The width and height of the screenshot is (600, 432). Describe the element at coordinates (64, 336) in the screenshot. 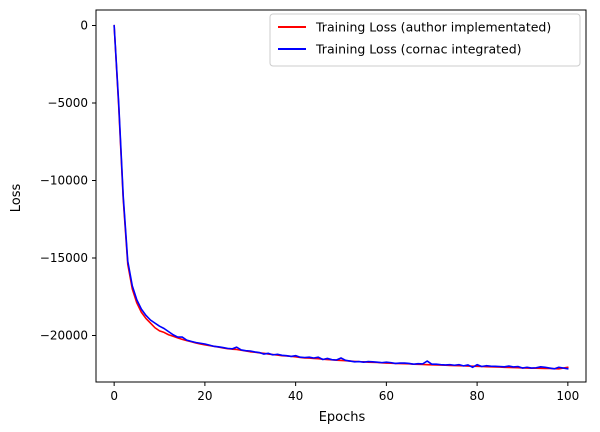

I see `y-tick-label: −20000` at that location.